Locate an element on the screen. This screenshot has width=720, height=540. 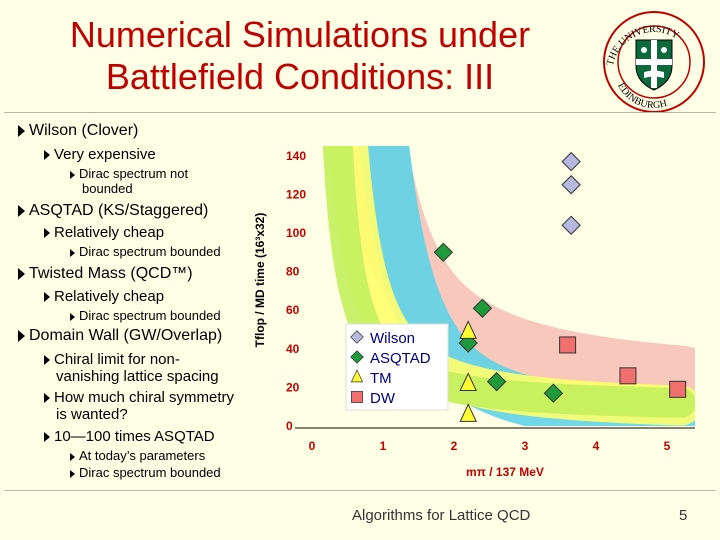
y-tick-label: 120 is located at coordinates (296, 194).